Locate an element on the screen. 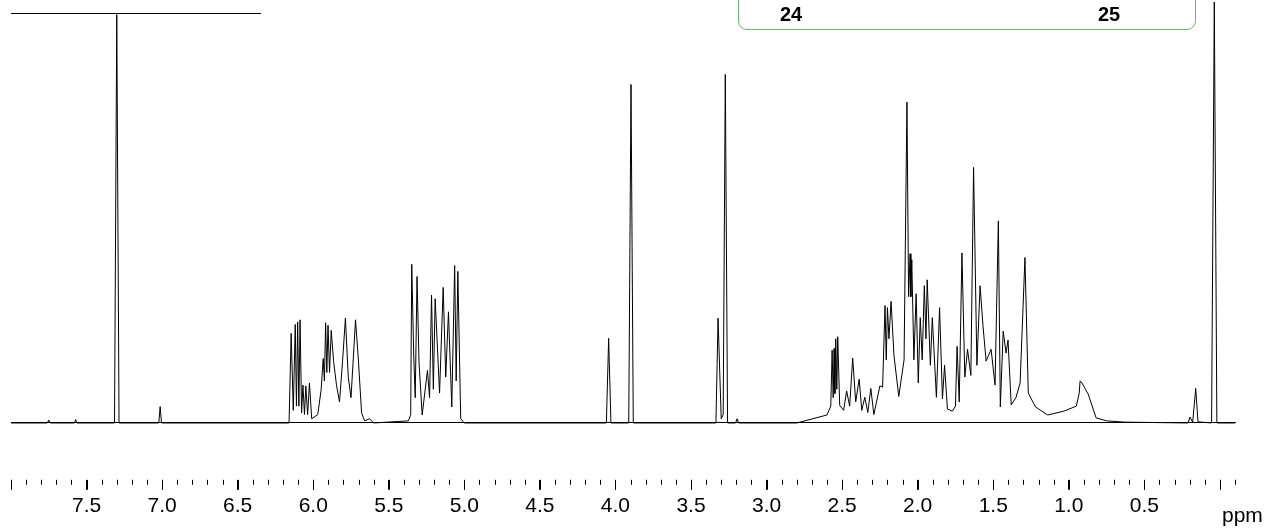 Image resolution: width=1265 pixels, height=531 pixels. x-tick-label: 3.5 is located at coordinates (691, 505).